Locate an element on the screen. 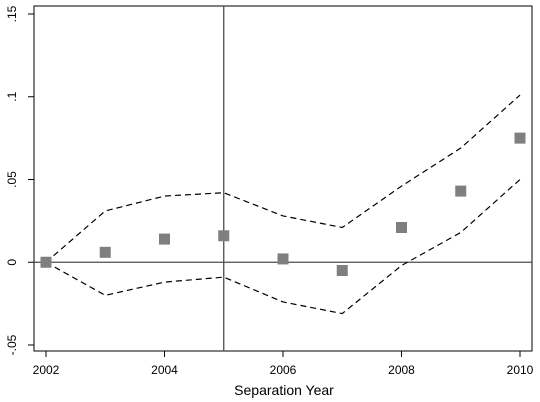 The image size is (540, 402). x-tick-label: 2008 is located at coordinates (401, 370).